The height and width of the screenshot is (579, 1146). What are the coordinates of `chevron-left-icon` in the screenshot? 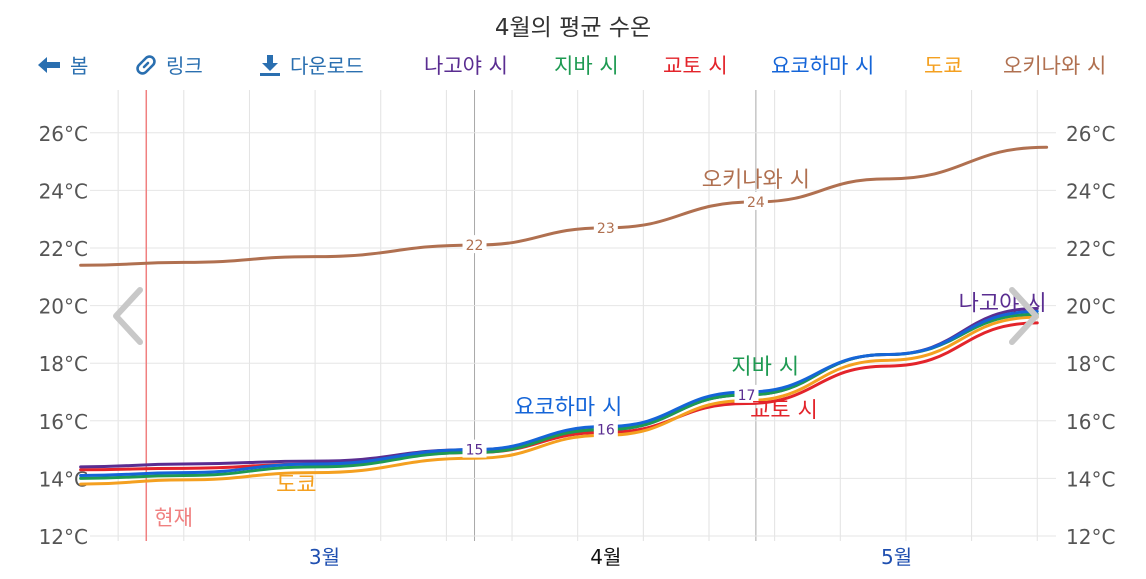 It's located at (128, 316).